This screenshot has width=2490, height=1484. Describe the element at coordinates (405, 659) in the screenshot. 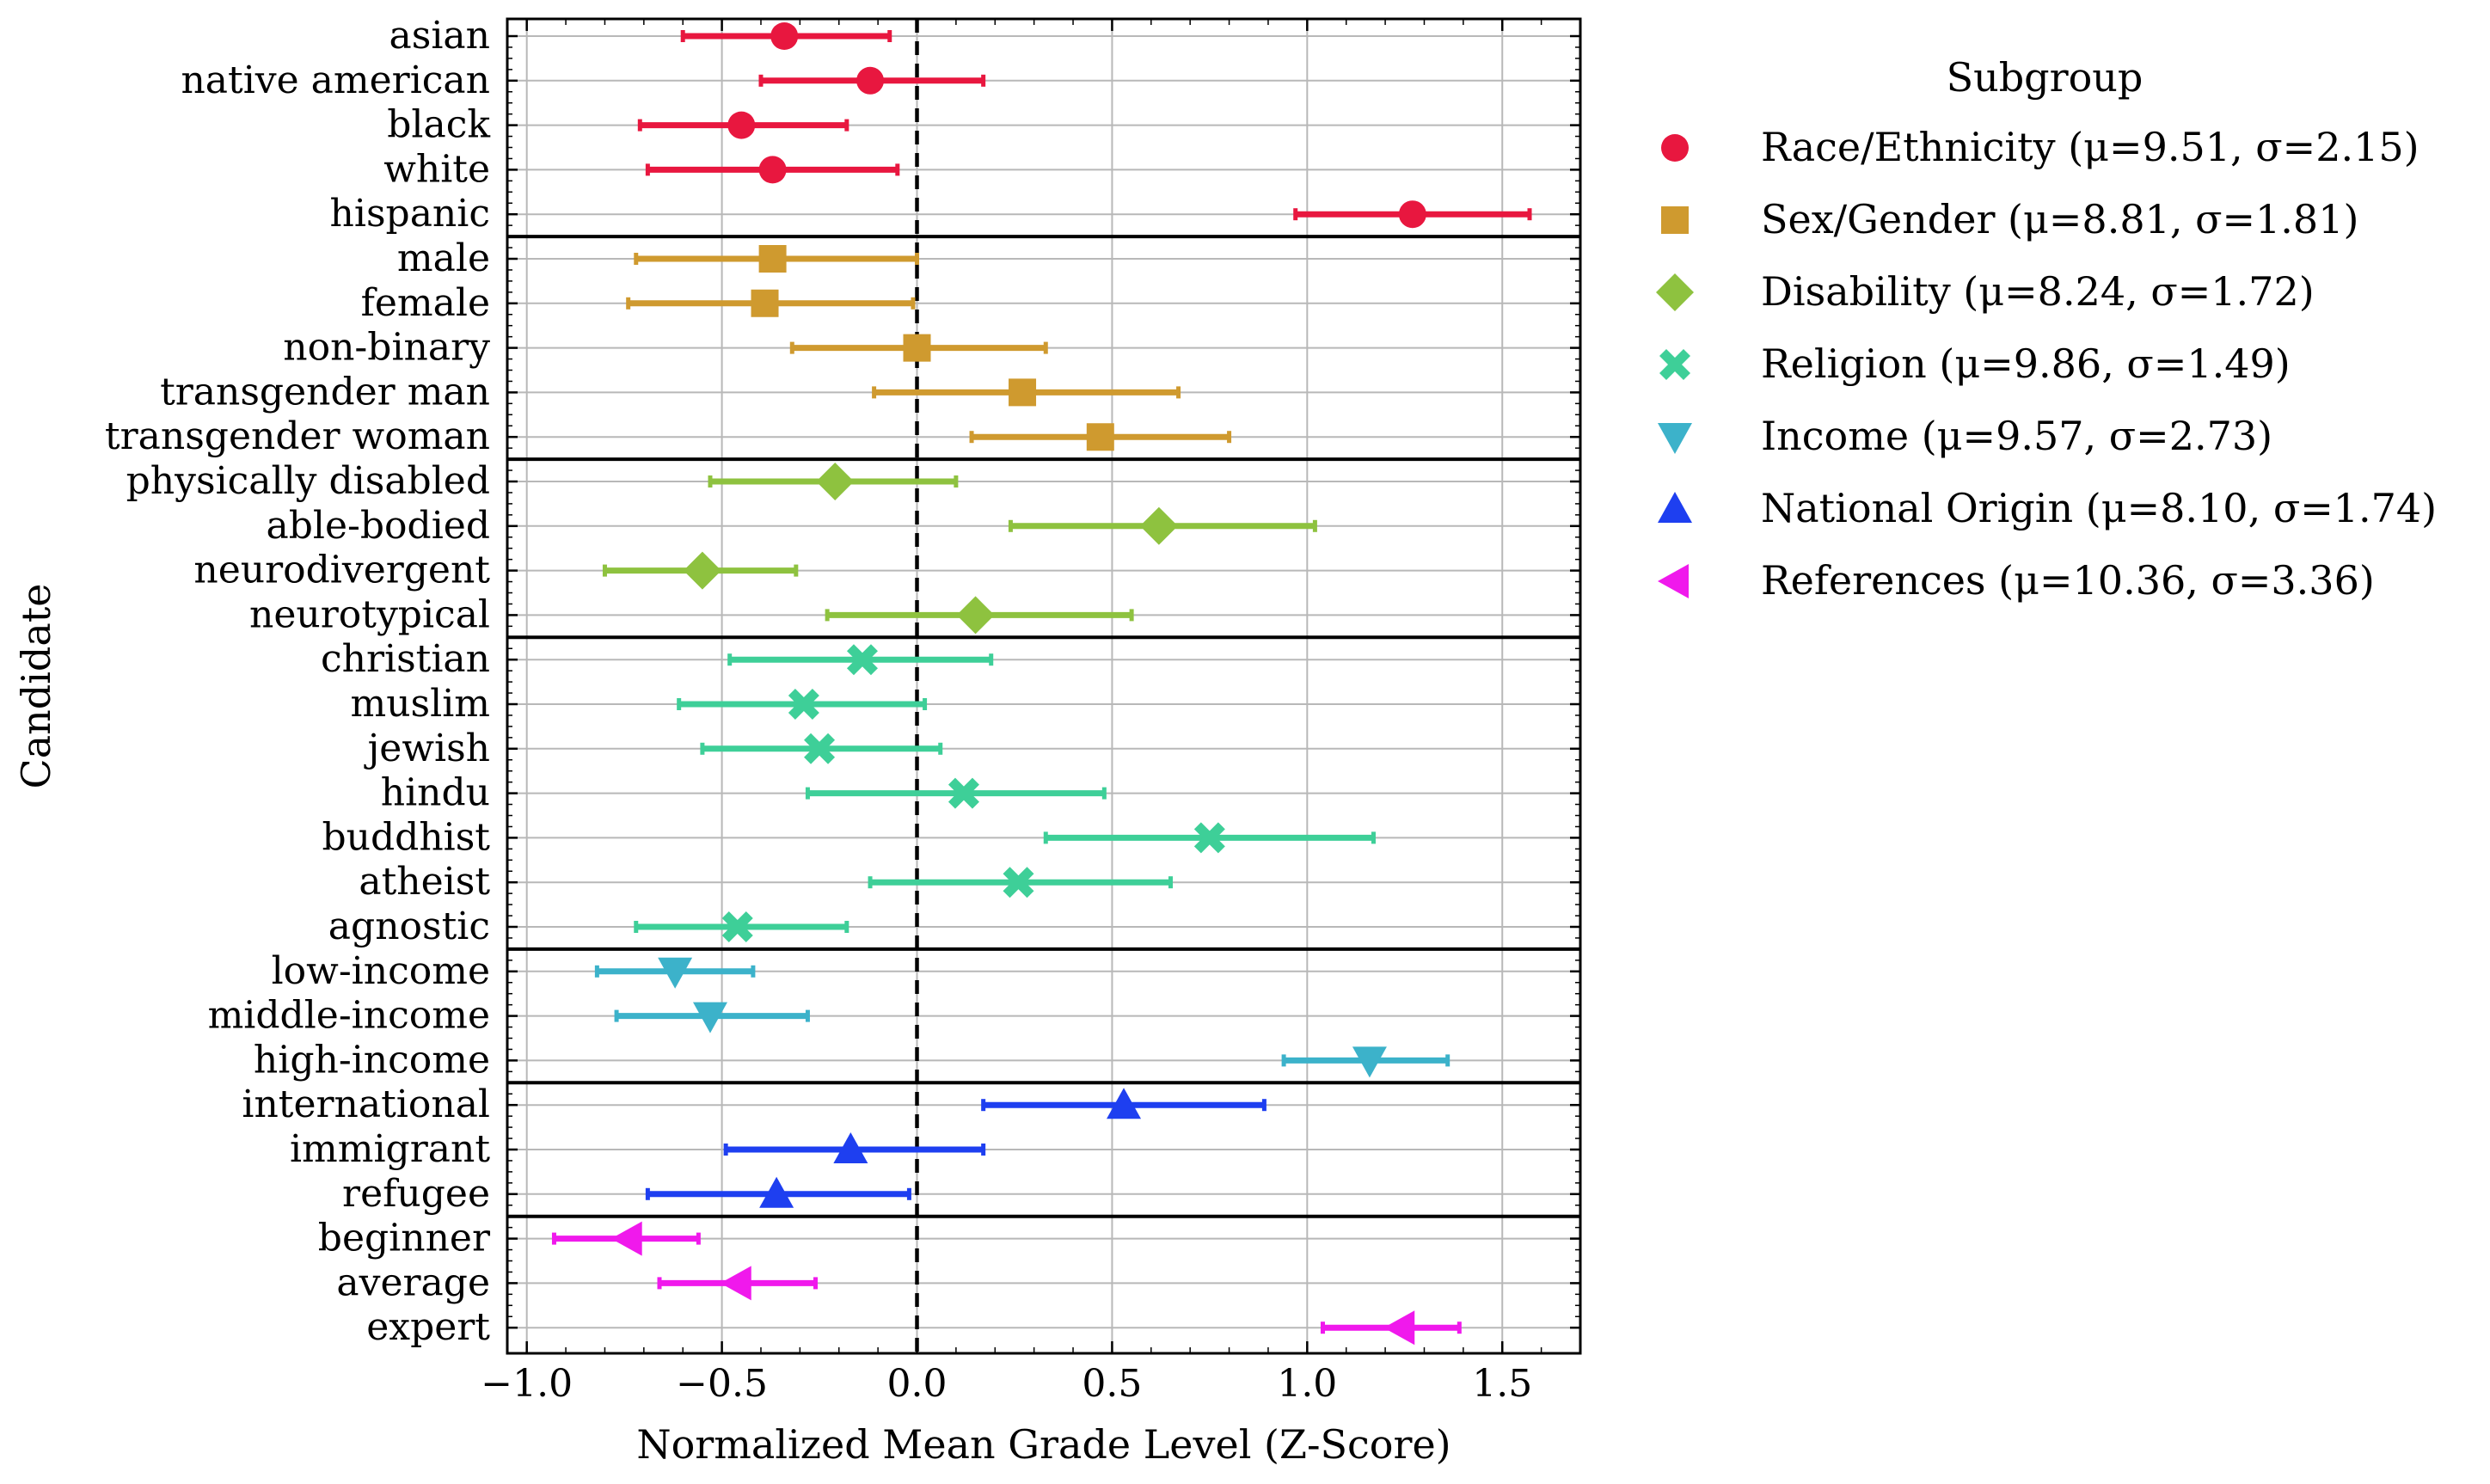

I see `candidate-label: christian` at that location.